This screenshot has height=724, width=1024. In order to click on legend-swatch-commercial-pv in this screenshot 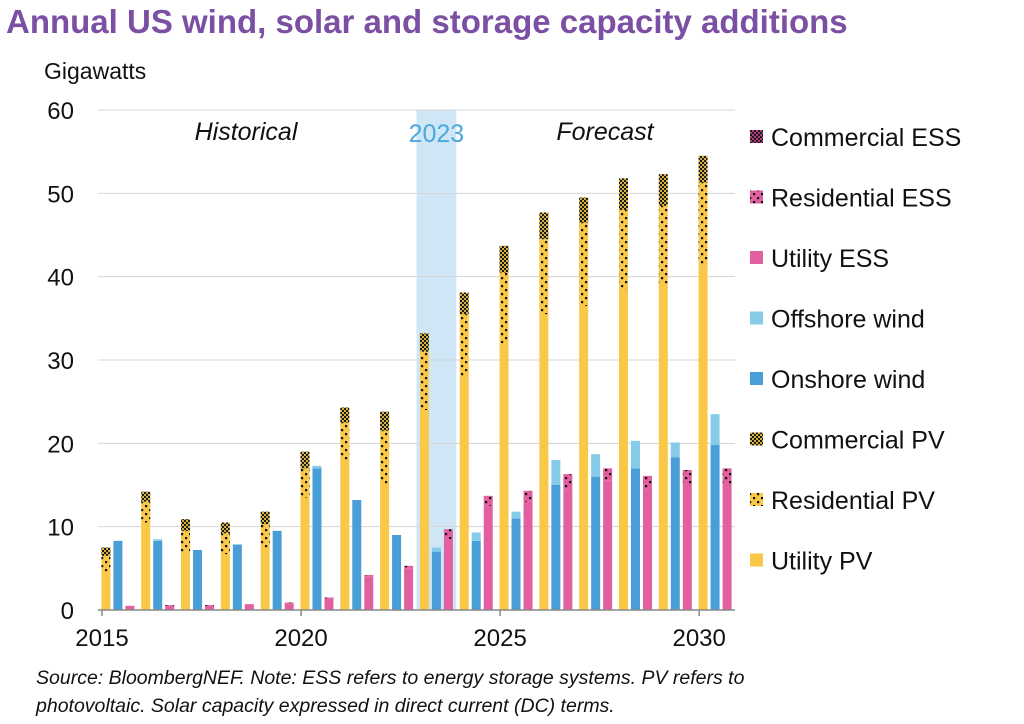, I will do `click(756, 439)`.